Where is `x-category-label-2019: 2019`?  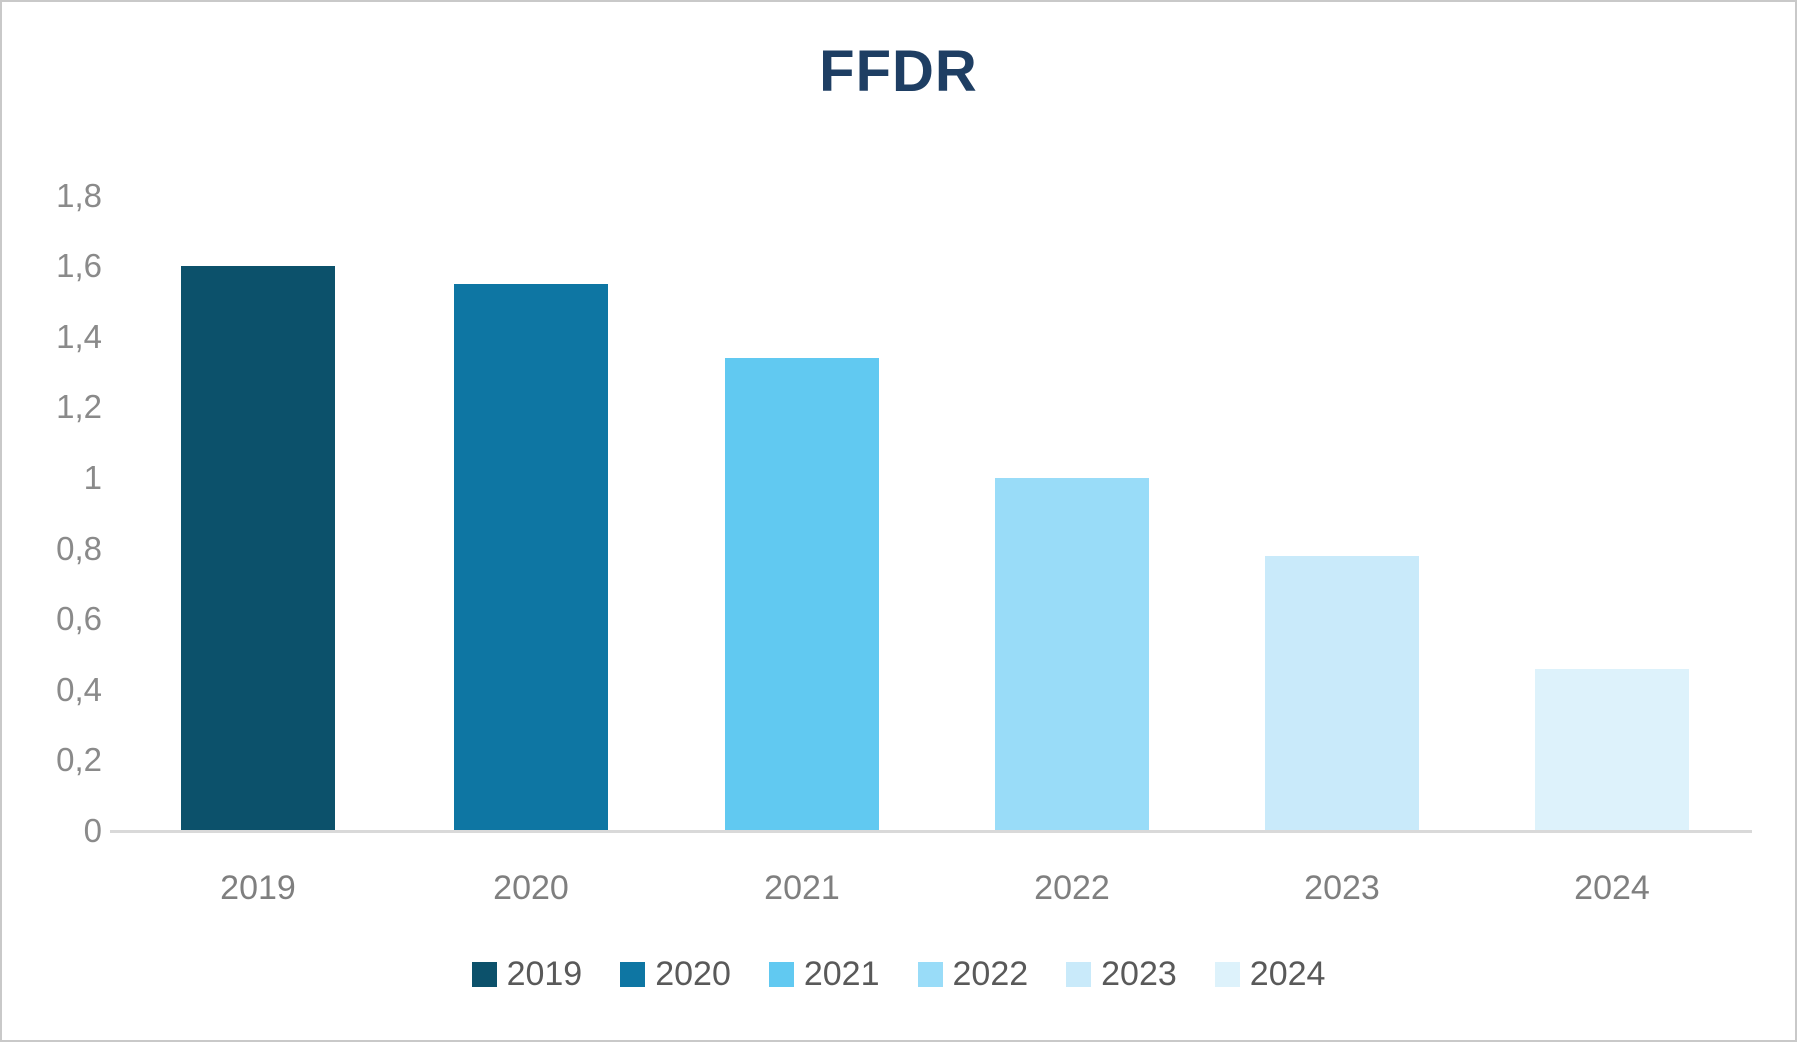
x-category-label-2019: 2019 is located at coordinates (258, 888).